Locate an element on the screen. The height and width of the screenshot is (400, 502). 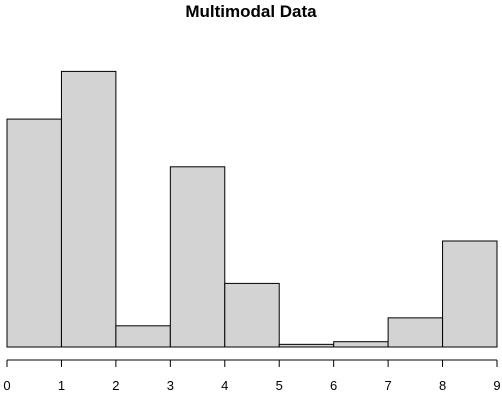
x-tick-label: 8 is located at coordinates (442, 385).